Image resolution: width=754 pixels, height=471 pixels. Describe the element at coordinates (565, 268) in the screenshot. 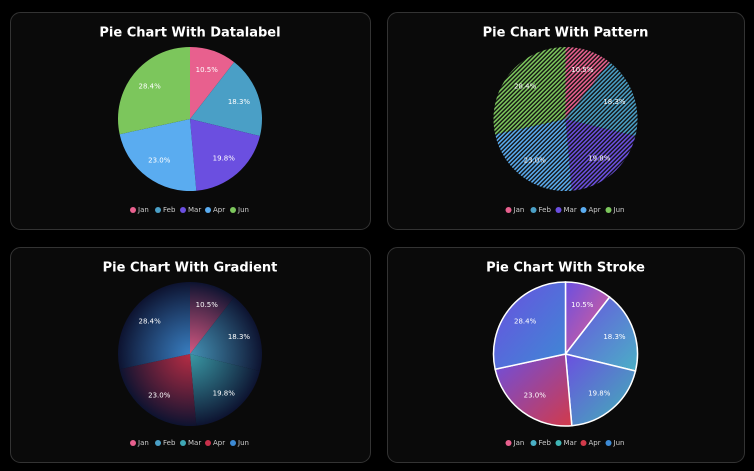

I see `chart-title: Pie Chart With Stroke` at that location.